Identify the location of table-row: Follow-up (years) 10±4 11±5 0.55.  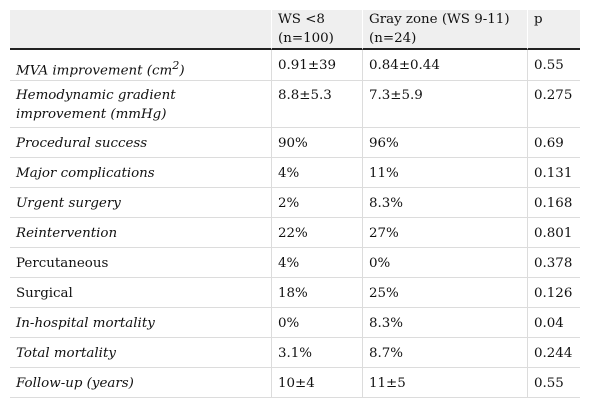
(295, 383).